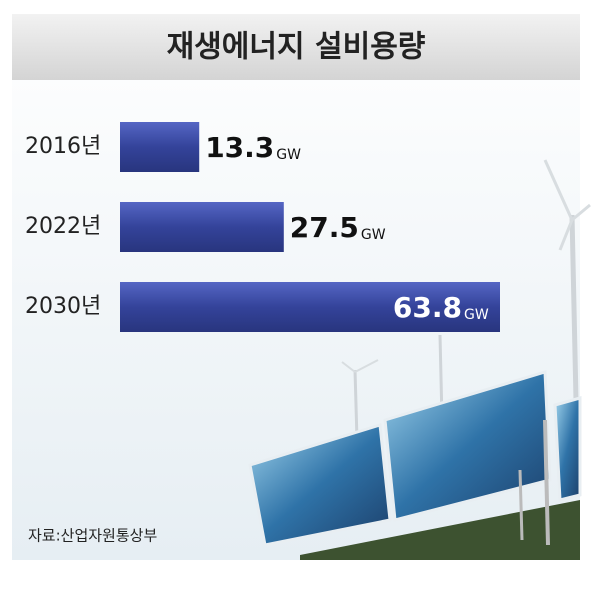 The image size is (592, 591). Describe the element at coordinates (63, 146) in the screenshot. I see `category-label: 2016년` at that location.